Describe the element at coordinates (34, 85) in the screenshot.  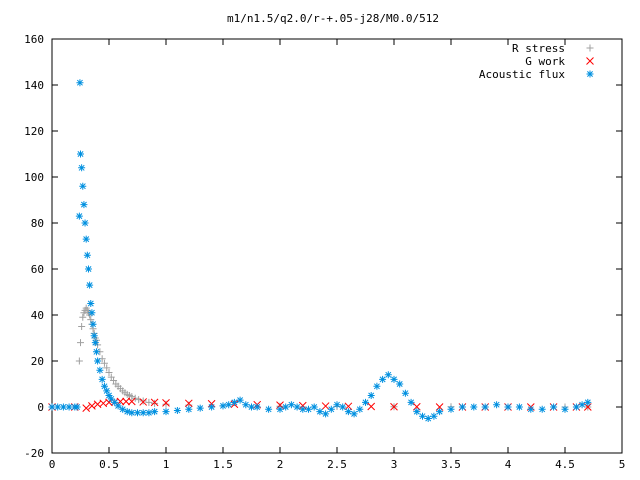
I see `y-tick-label: 140` at that location.